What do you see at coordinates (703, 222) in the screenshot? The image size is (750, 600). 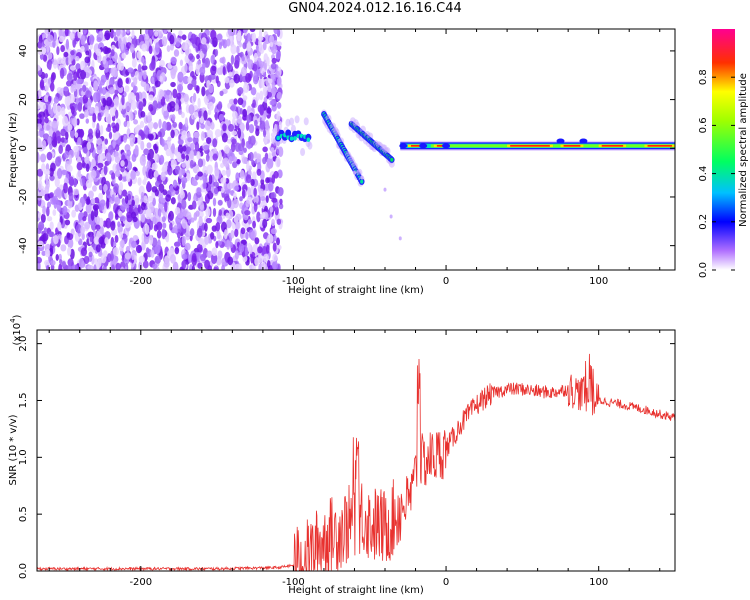 I see `colorbar-tick-label: 0.2` at bounding box center [703, 222].